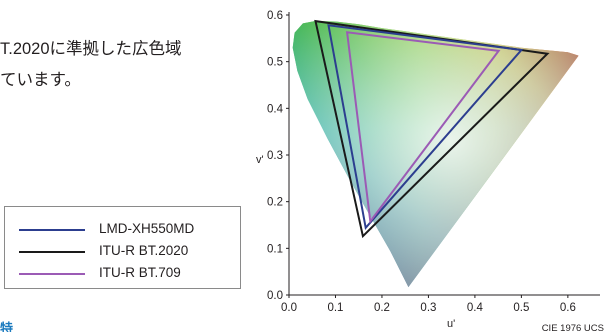  I want to click on legend-item-bt709: ITU-R BT.709, so click(122, 274).